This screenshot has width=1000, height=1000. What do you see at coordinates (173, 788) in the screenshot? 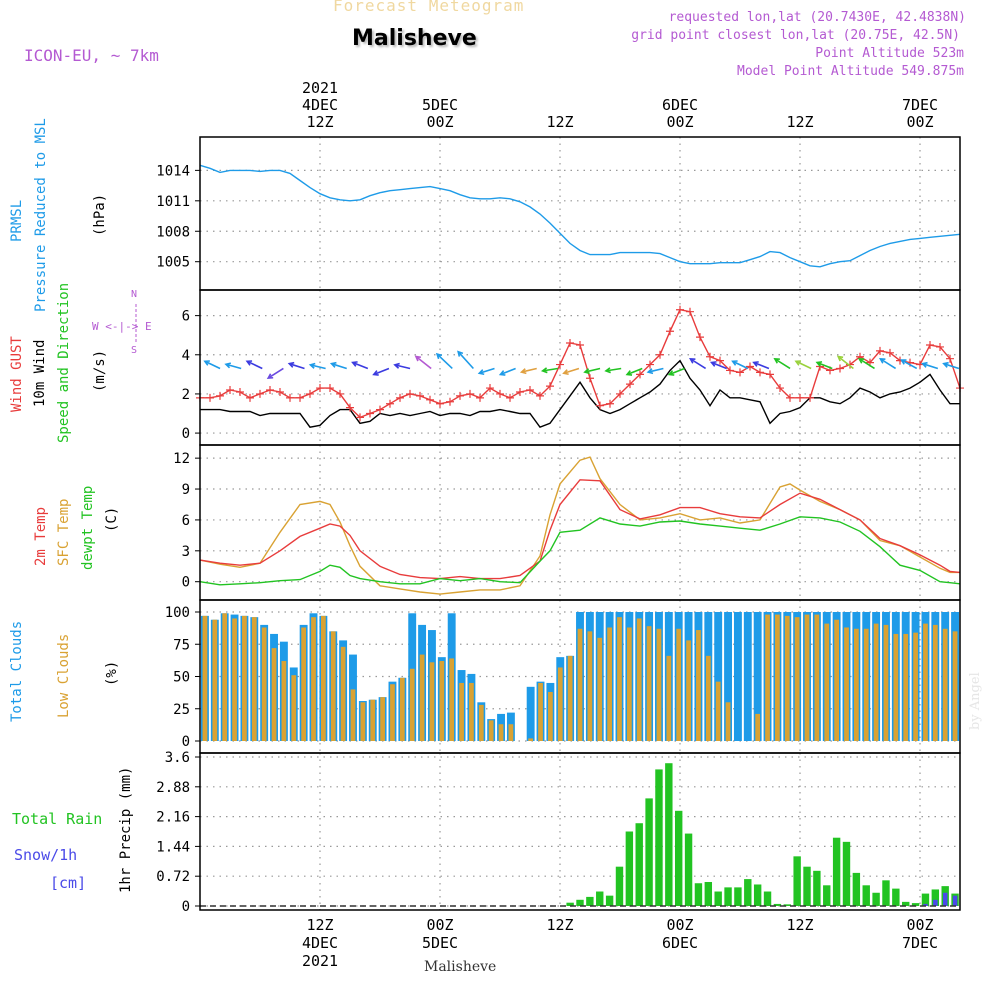
I see `y-tick-label: 2.88` at bounding box center [173, 788].